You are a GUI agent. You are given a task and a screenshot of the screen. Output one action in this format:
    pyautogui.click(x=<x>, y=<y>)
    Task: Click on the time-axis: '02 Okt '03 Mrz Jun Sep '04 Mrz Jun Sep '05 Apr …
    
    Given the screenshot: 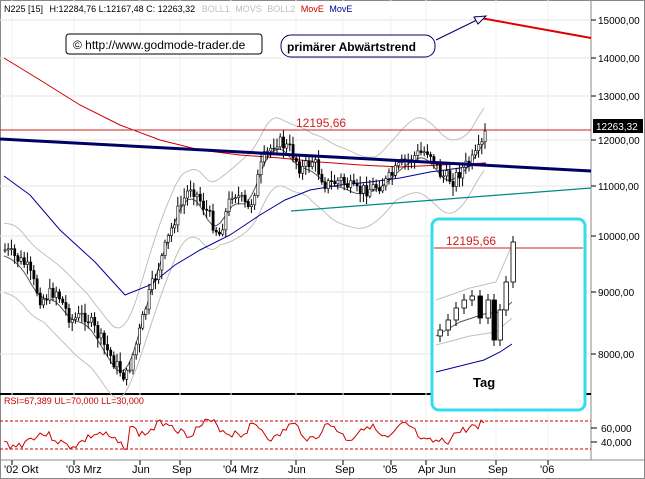 What is the action you would take?
    pyautogui.click(x=279, y=468)
    